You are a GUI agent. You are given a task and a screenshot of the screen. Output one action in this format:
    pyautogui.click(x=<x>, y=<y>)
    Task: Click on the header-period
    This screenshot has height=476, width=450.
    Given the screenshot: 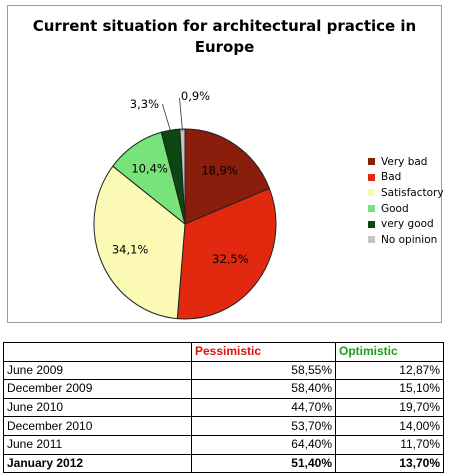 What is the action you would take?
    pyautogui.click(x=97, y=352)
    